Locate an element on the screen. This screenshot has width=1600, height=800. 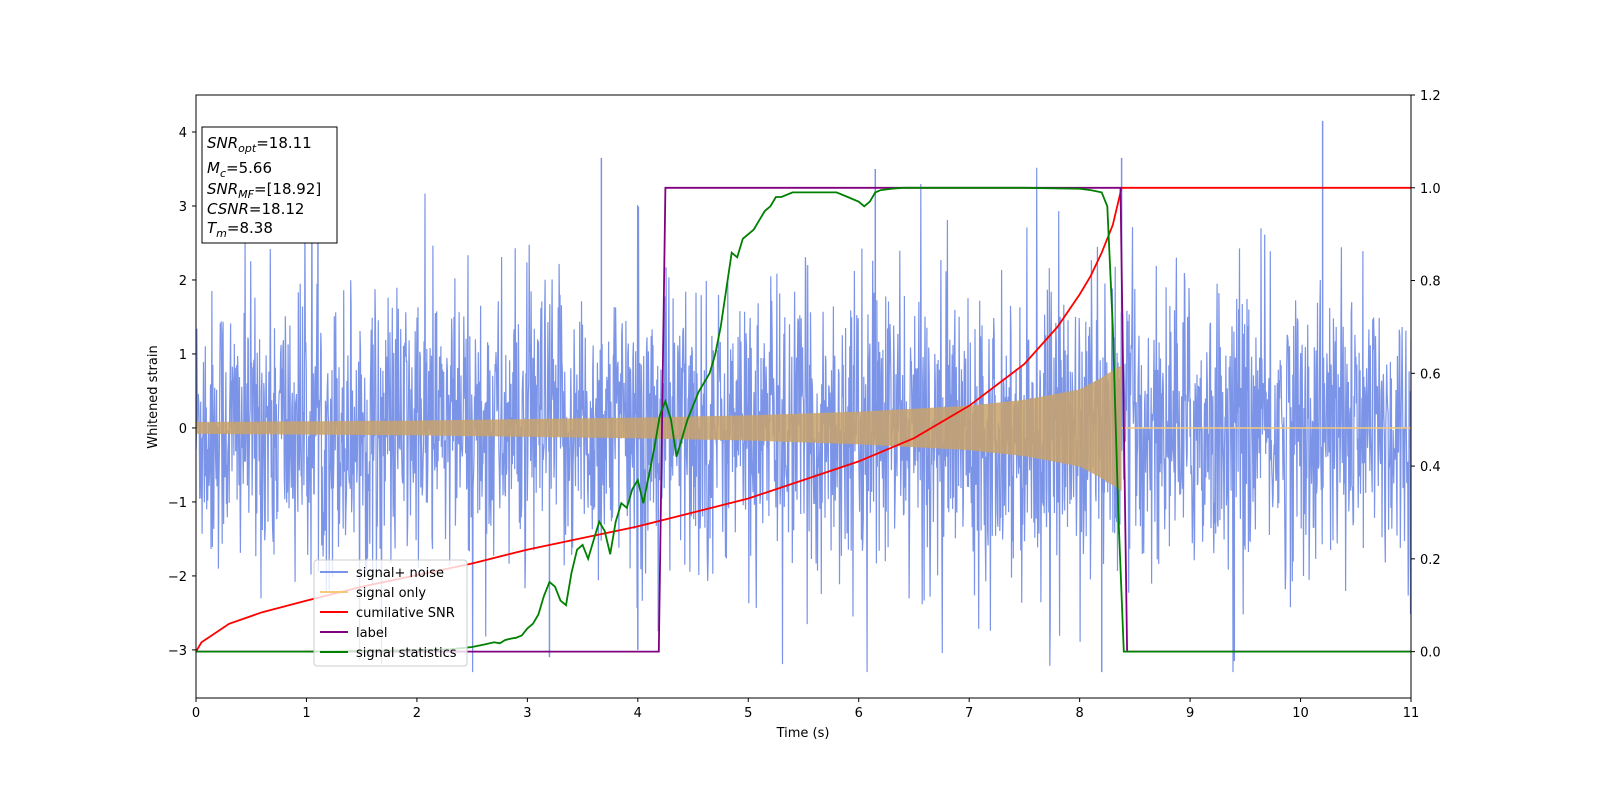
info-csnr-value: =18.12 is located at coordinates (277, 209).